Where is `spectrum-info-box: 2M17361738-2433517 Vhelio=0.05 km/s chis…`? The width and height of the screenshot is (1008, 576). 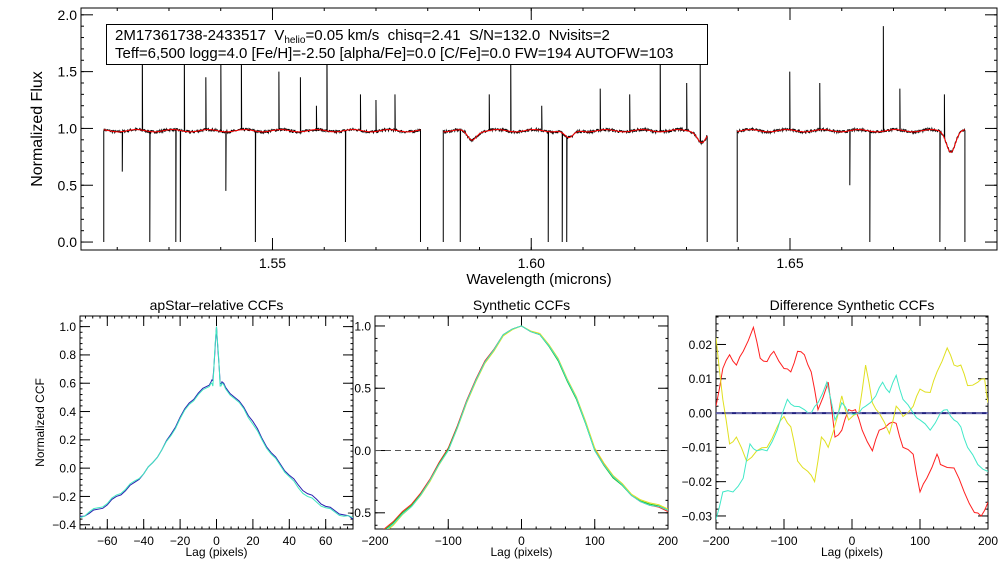
spectrum-info-box: 2M17361738-2433517 Vhelio=0.05 km/s chis… is located at coordinates (407, 44).